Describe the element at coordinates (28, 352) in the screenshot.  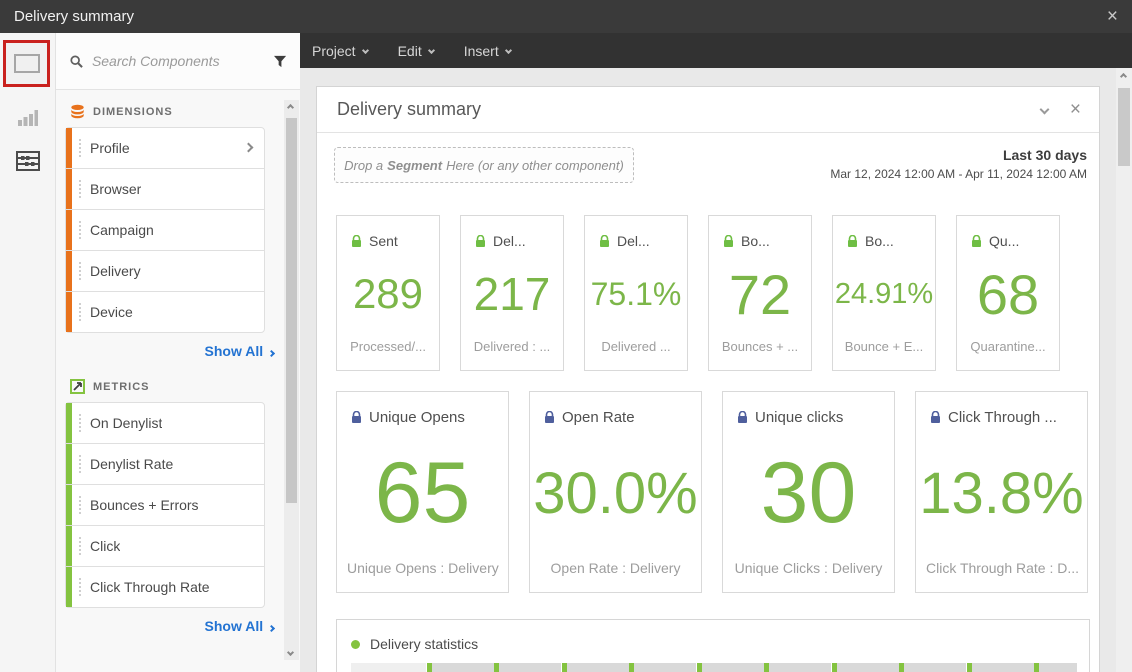
I see `left-toolbar-rail` at that location.